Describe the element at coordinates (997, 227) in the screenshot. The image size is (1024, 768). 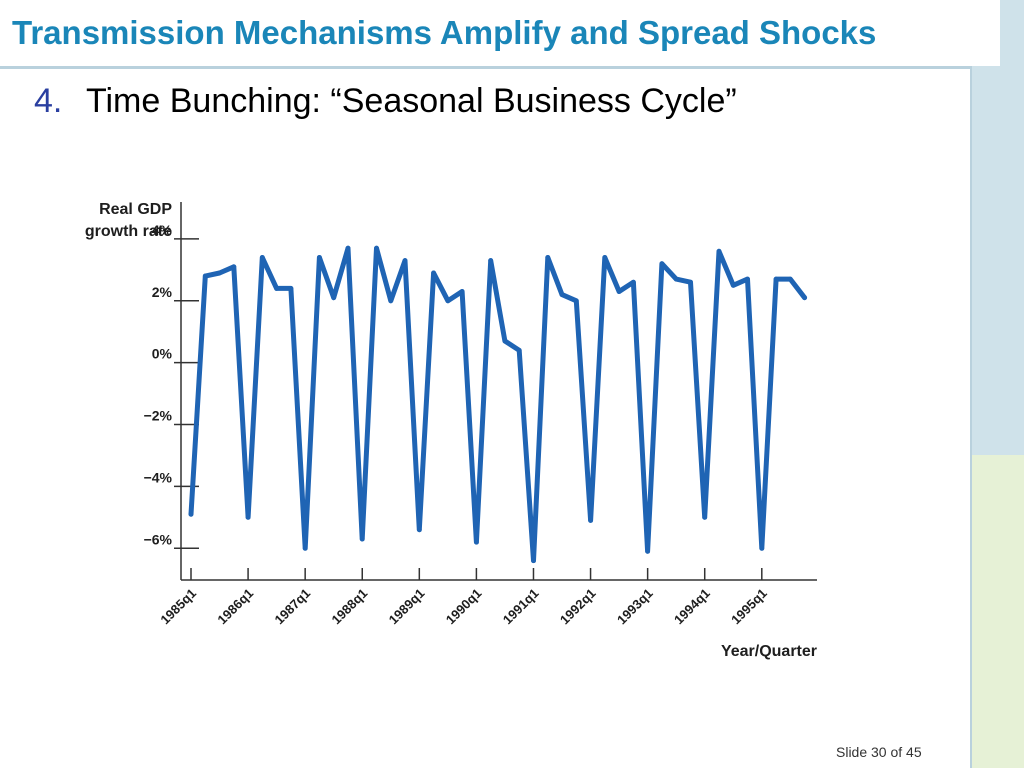
I see `background-panel-top` at that location.